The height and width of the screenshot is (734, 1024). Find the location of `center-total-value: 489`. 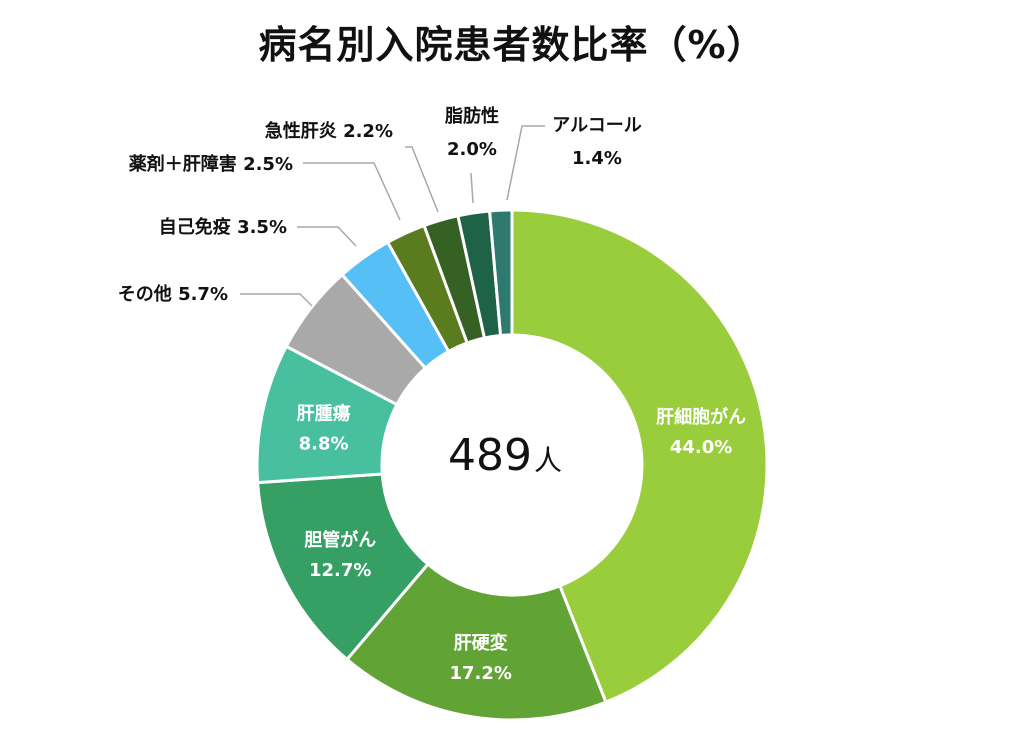

center-total-value: 489 is located at coordinates (490, 455).